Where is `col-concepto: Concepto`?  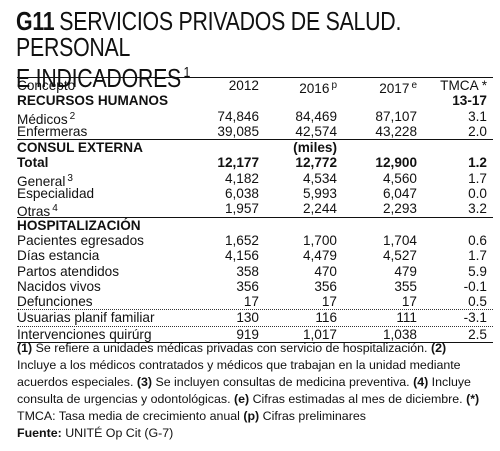 col-concepto: Concepto is located at coordinates (46, 85).